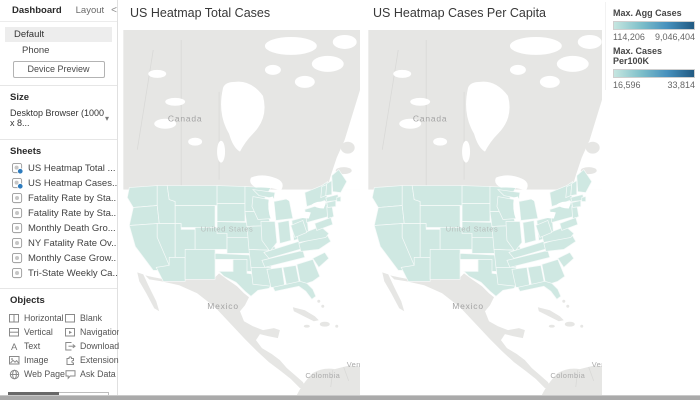 This screenshot has width=700, height=400. I want to click on object-text: A Text, so click(37, 346).